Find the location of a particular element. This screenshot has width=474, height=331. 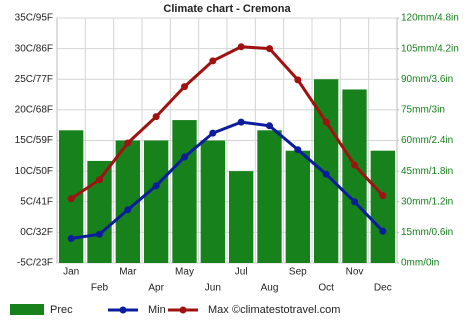

chart-title: Climate chart - Cremona is located at coordinates (227, 9).